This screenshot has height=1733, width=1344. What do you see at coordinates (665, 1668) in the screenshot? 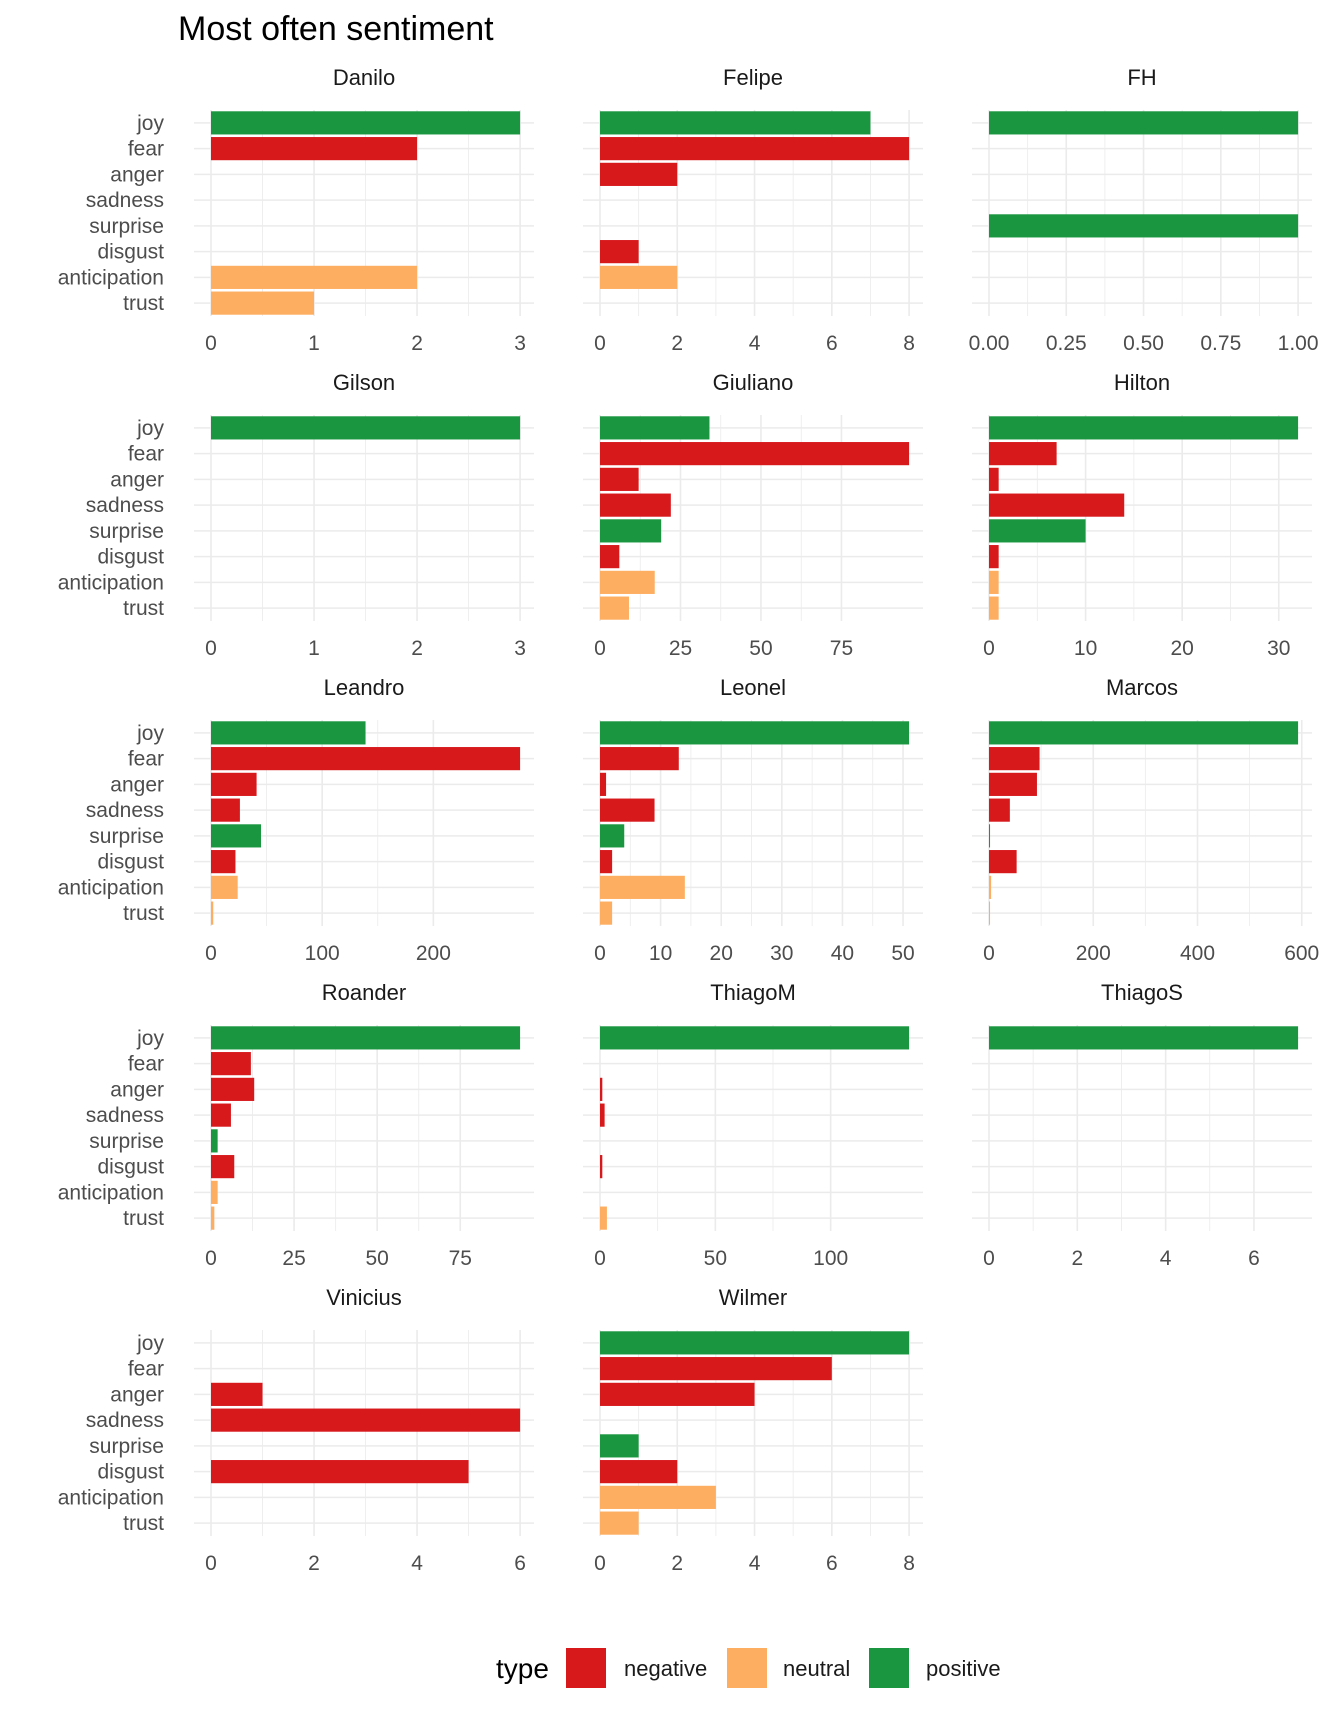
I see `legend-label-negative: negative` at bounding box center [665, 1668].